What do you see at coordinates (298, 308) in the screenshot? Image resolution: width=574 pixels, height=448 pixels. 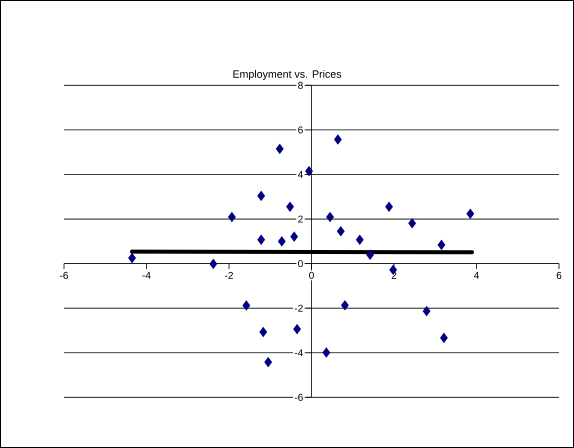 I see `y-tick-label: -2` at bounding box center [298, 308].